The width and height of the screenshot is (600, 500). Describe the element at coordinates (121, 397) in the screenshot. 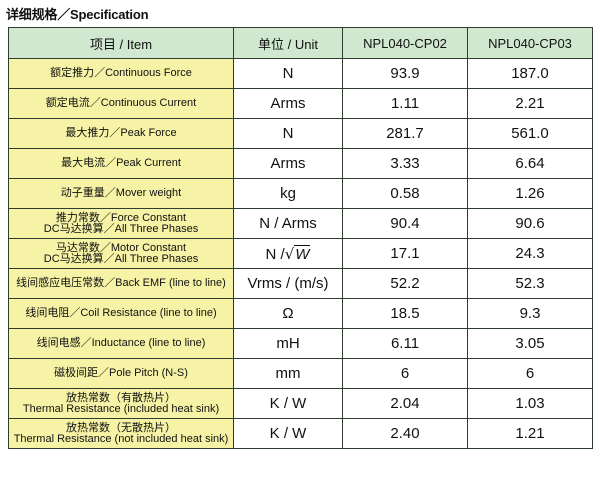

I see `row-label-line-1: 放热常数（有散热片）` at that location.